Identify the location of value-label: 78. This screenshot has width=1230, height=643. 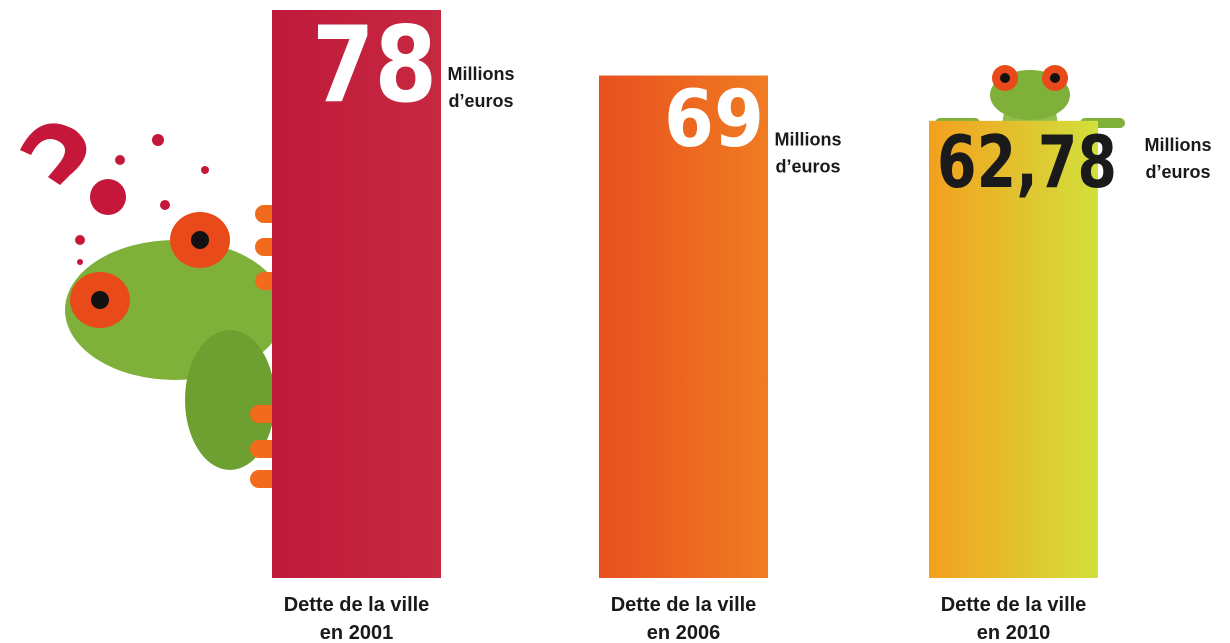
(374, 65).